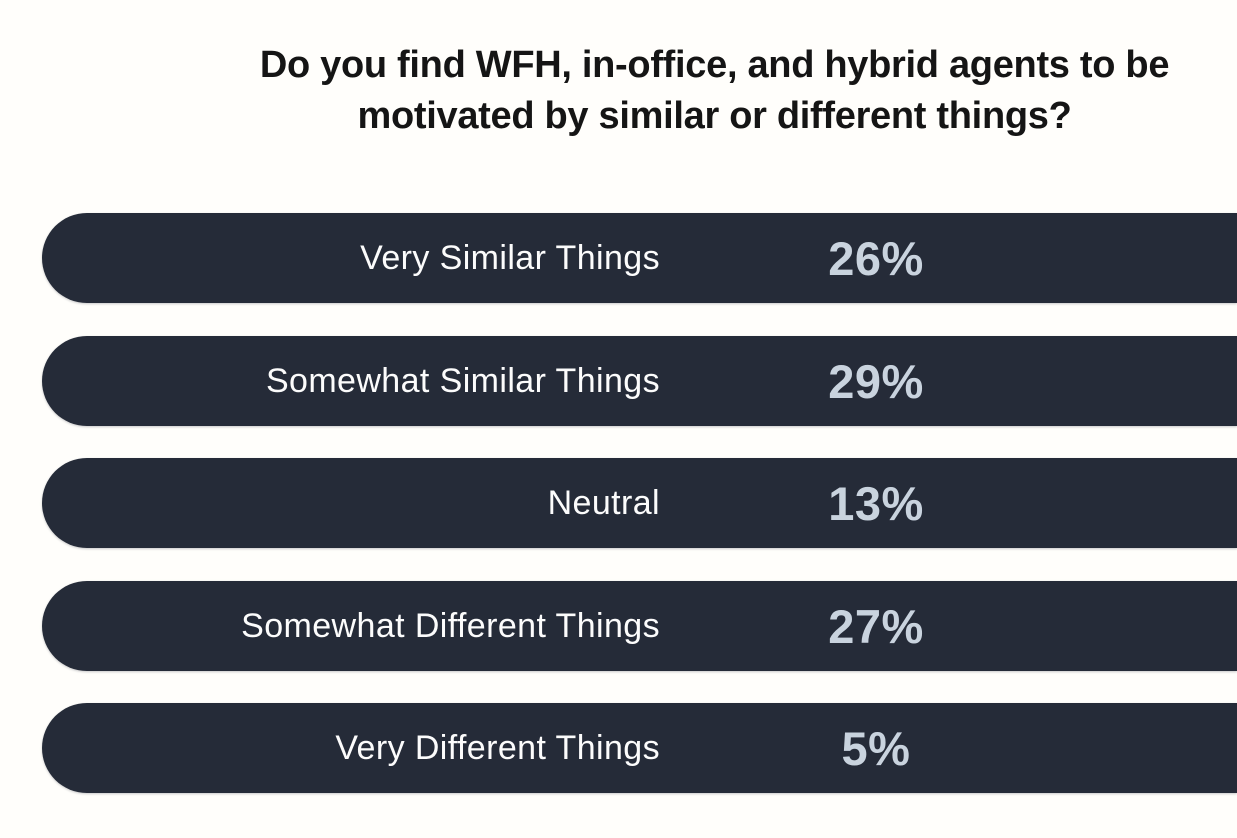  I want to click on bar-row-very-different: Very Different Things 5%, so click(639, 748).